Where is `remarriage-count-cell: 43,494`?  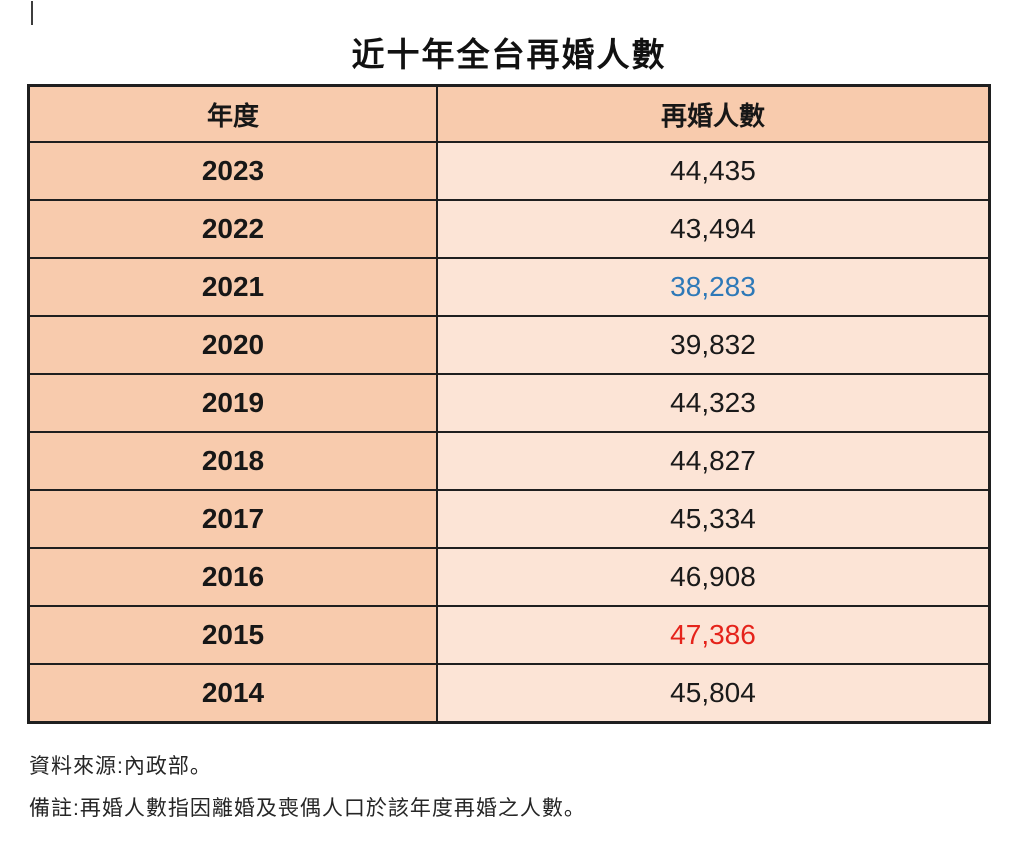
remarriage-count-cell: 43,494 is located at coordinates (713, 229).